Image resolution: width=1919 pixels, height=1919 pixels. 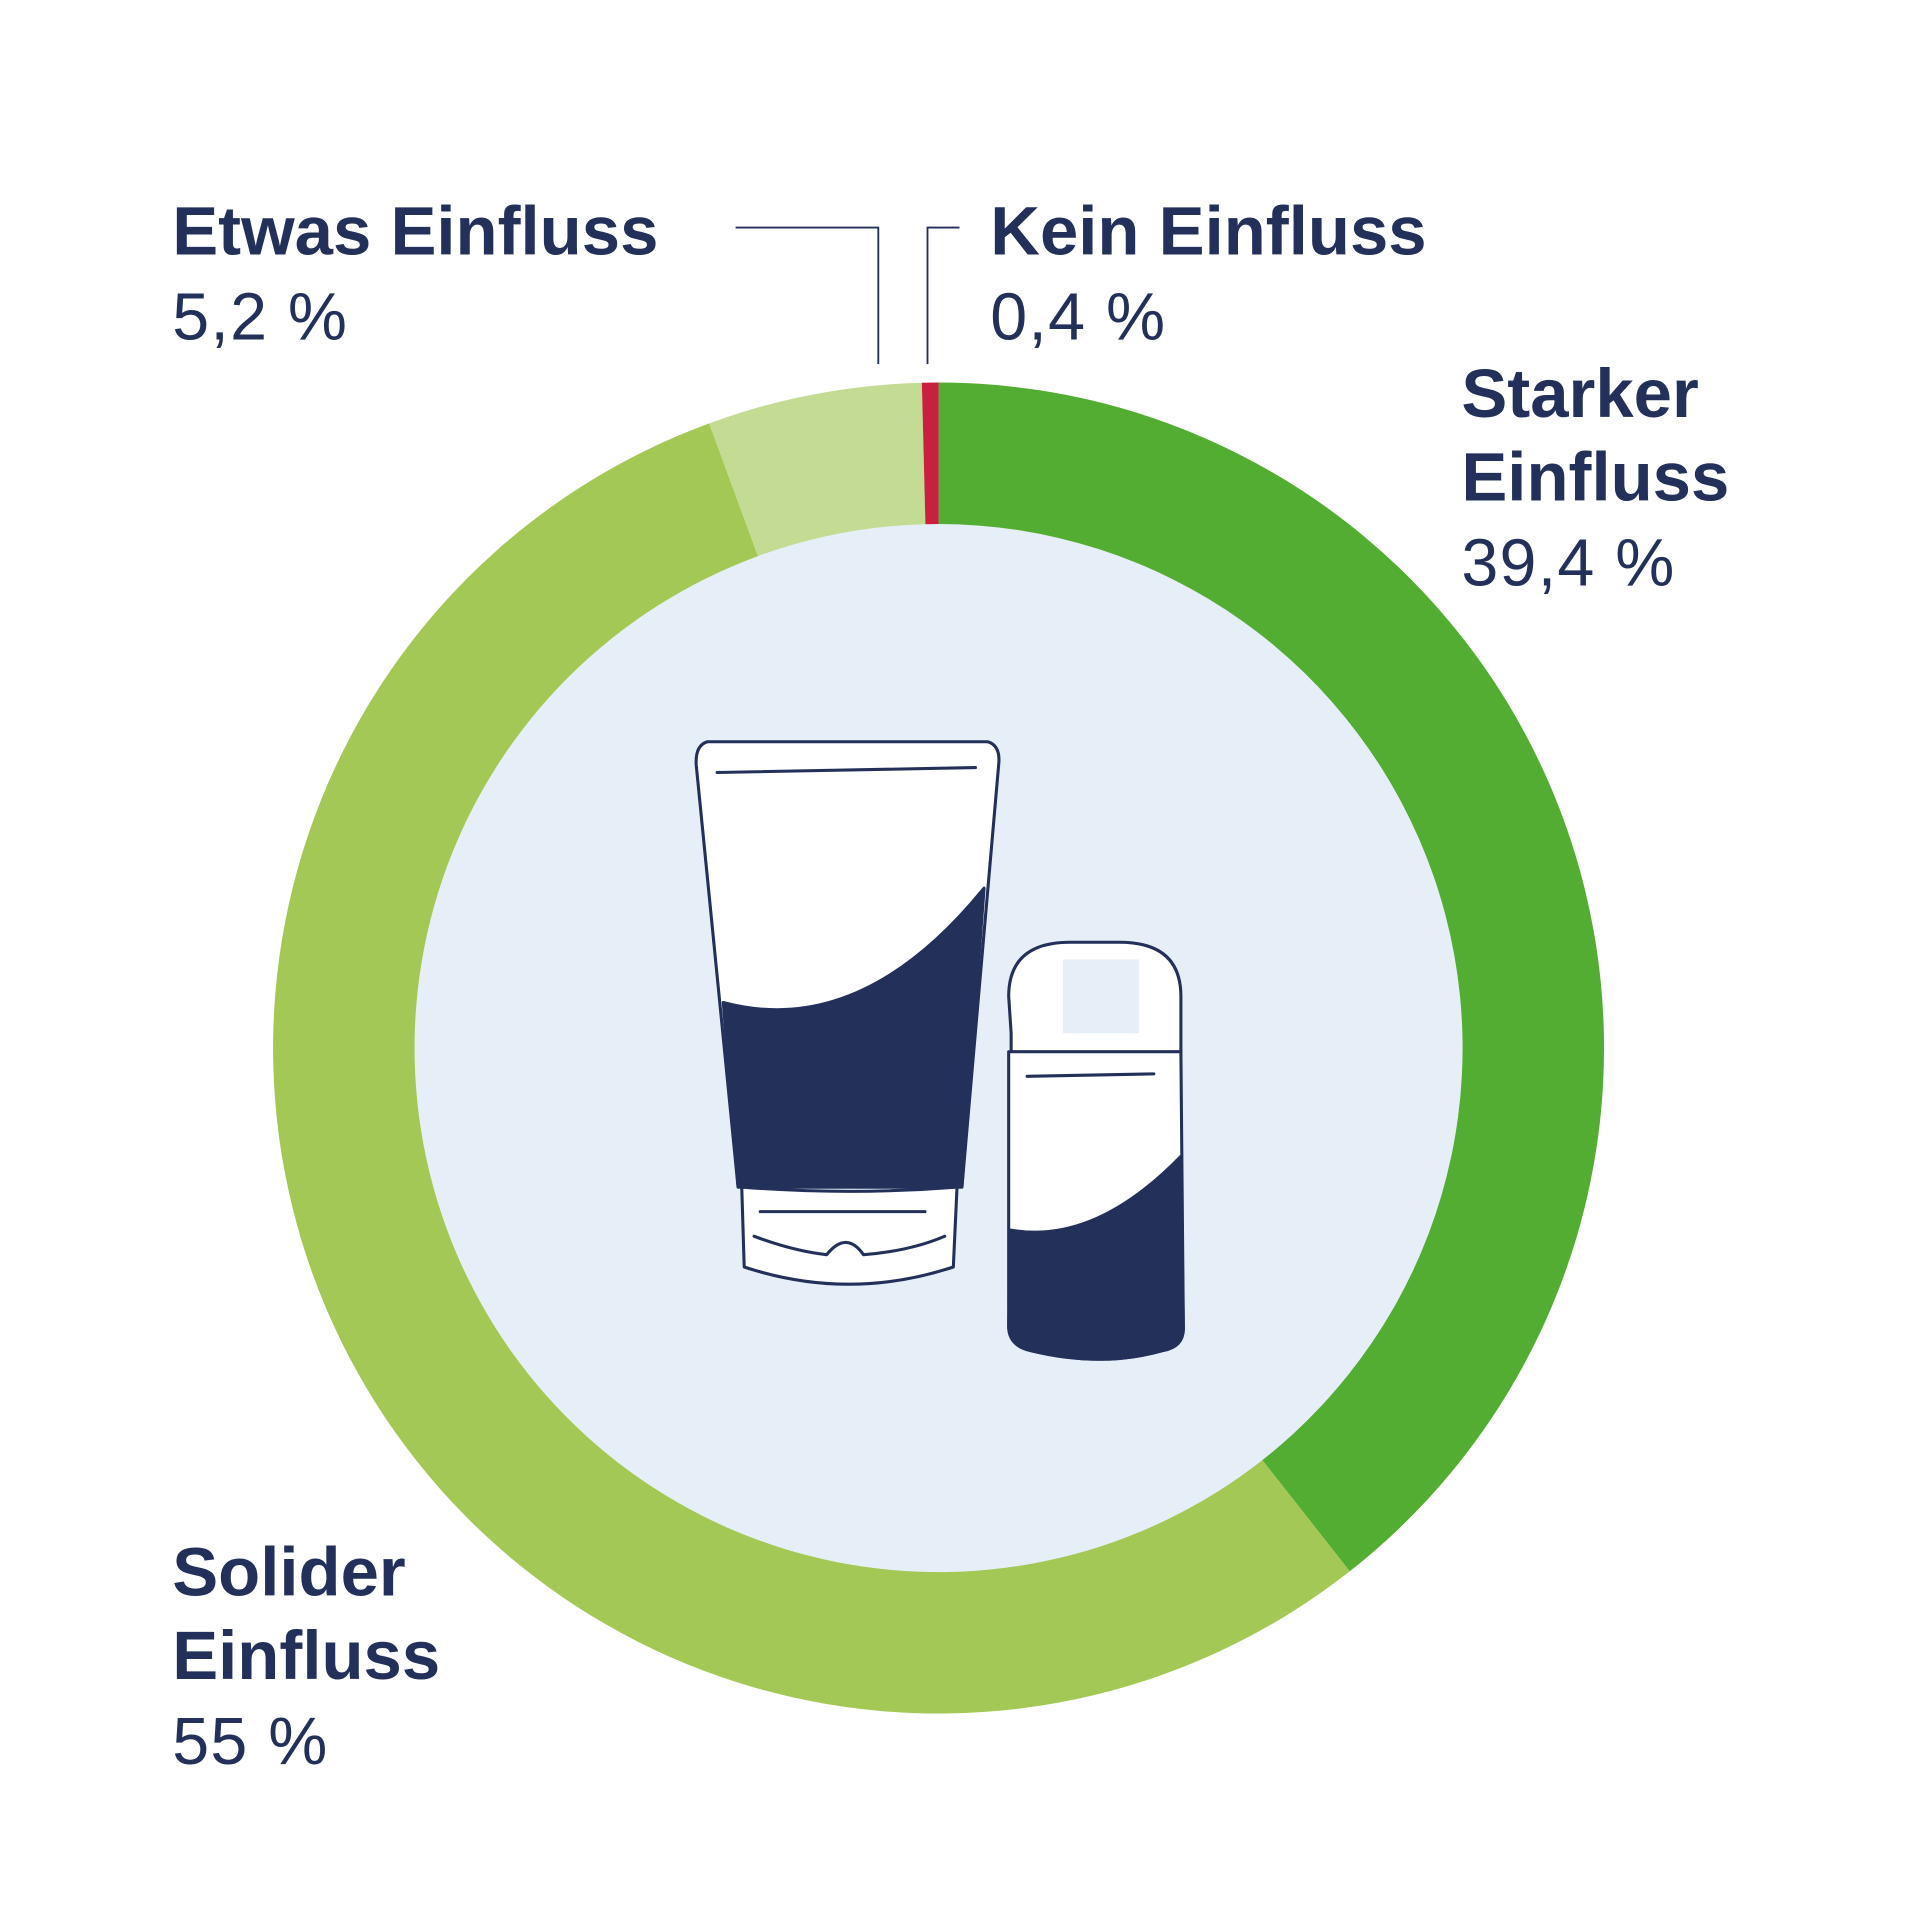 I want to click on label-group: Solider Einfluss 55 %, so click(x=332, y=1658).